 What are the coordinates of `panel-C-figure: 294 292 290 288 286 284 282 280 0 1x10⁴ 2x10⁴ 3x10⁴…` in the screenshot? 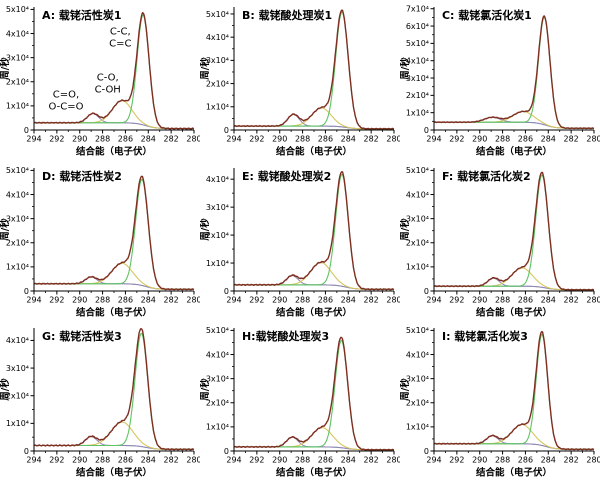 It's located at (500, 81).